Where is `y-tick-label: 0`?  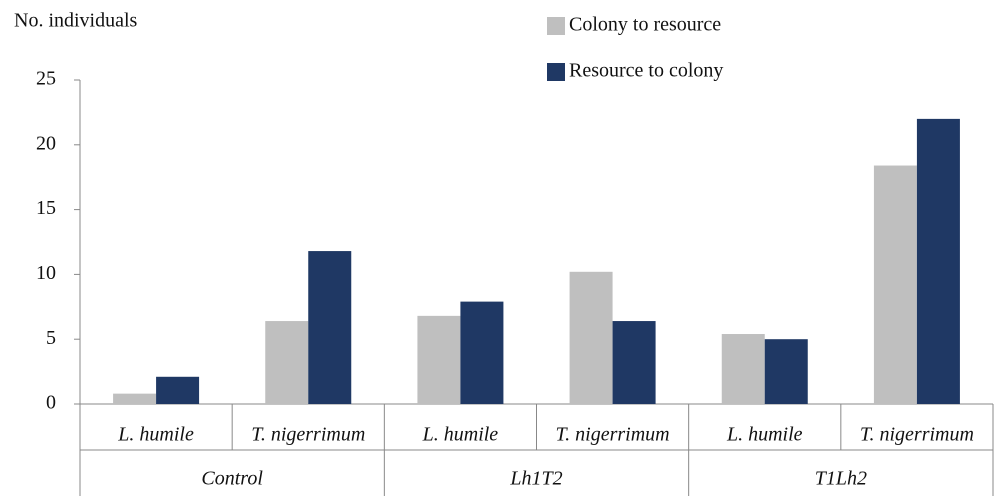
y-tick-label: 0 is located at coordinates (51, 403).